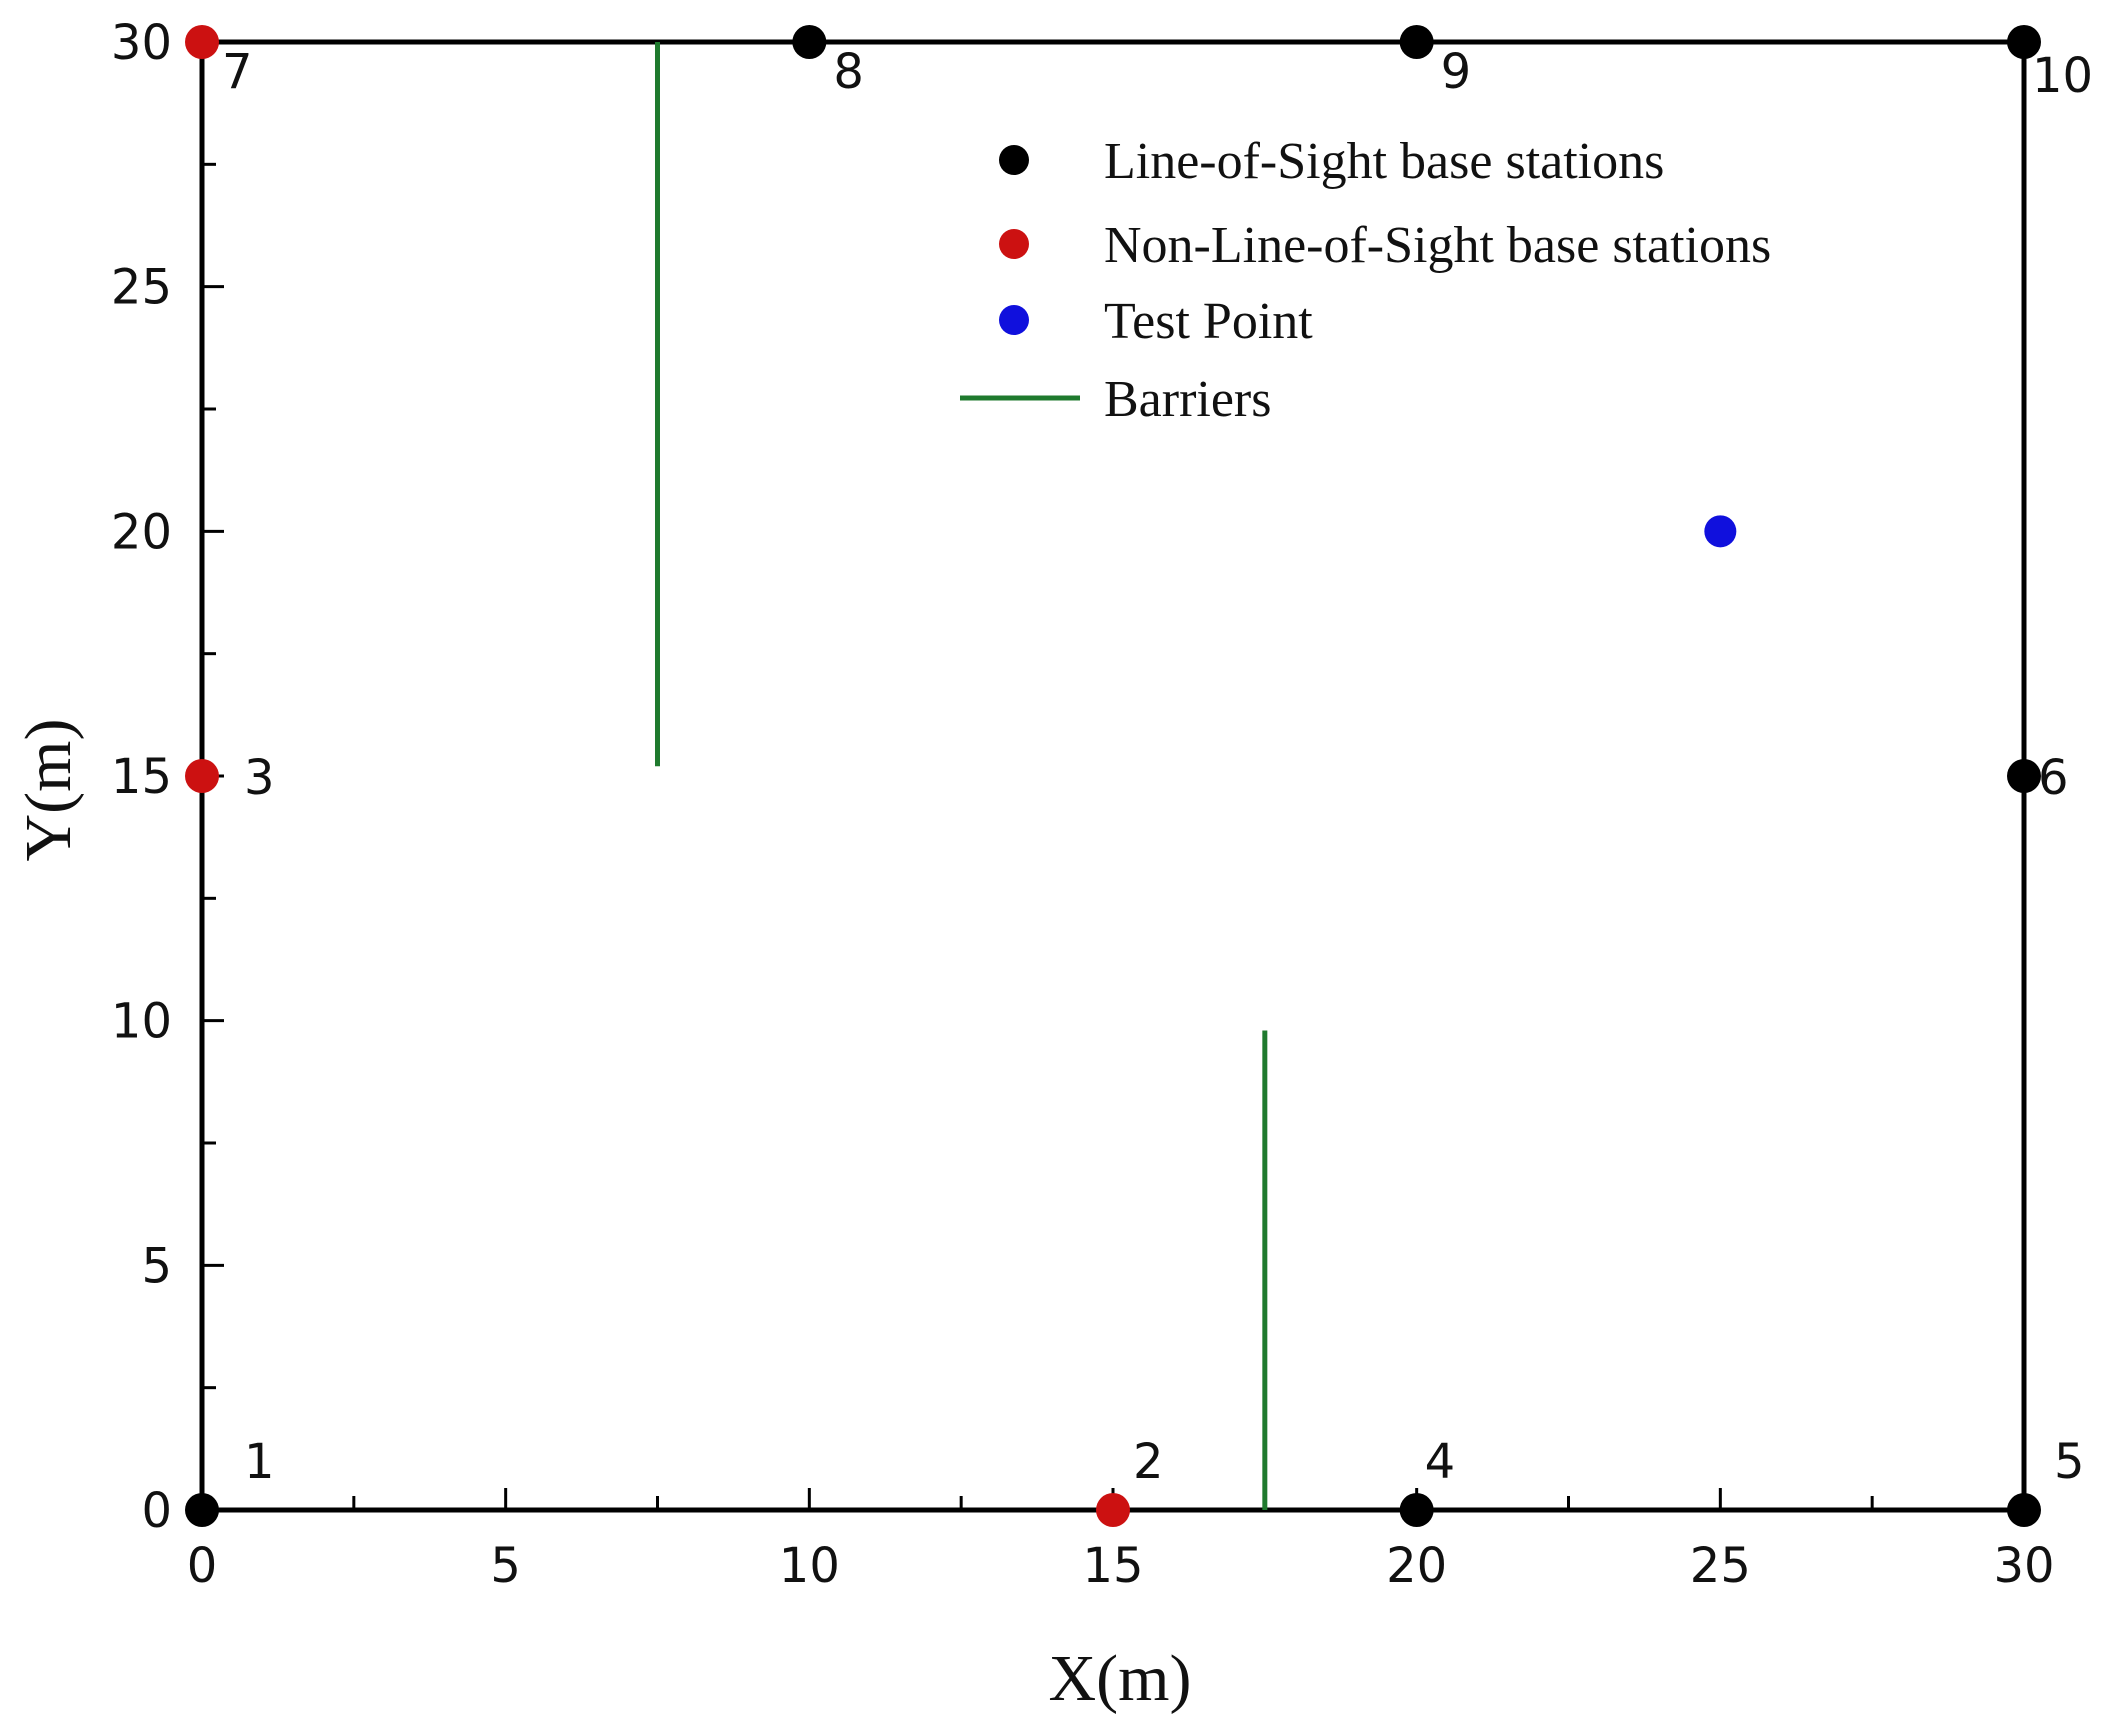 The image size is (2104, 1736). Describe the element at coordinates (1440, 1462) in the screenshot. I see `station-label-4: 4` at that location.